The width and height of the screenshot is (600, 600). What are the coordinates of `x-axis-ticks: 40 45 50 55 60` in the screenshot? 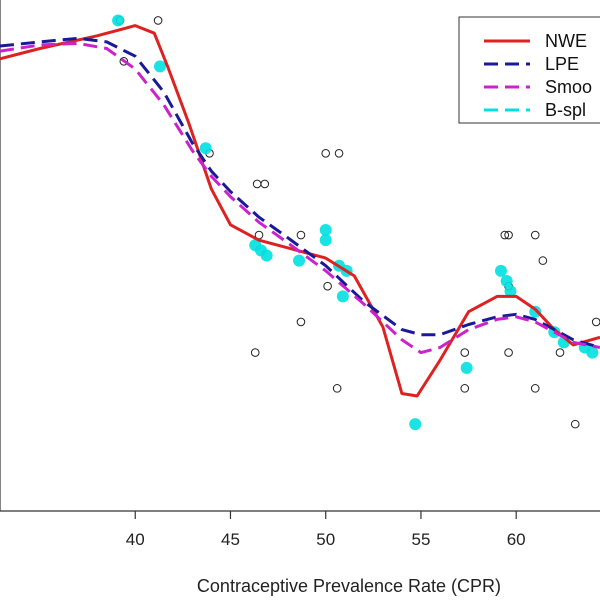 It's located at (326, 530).